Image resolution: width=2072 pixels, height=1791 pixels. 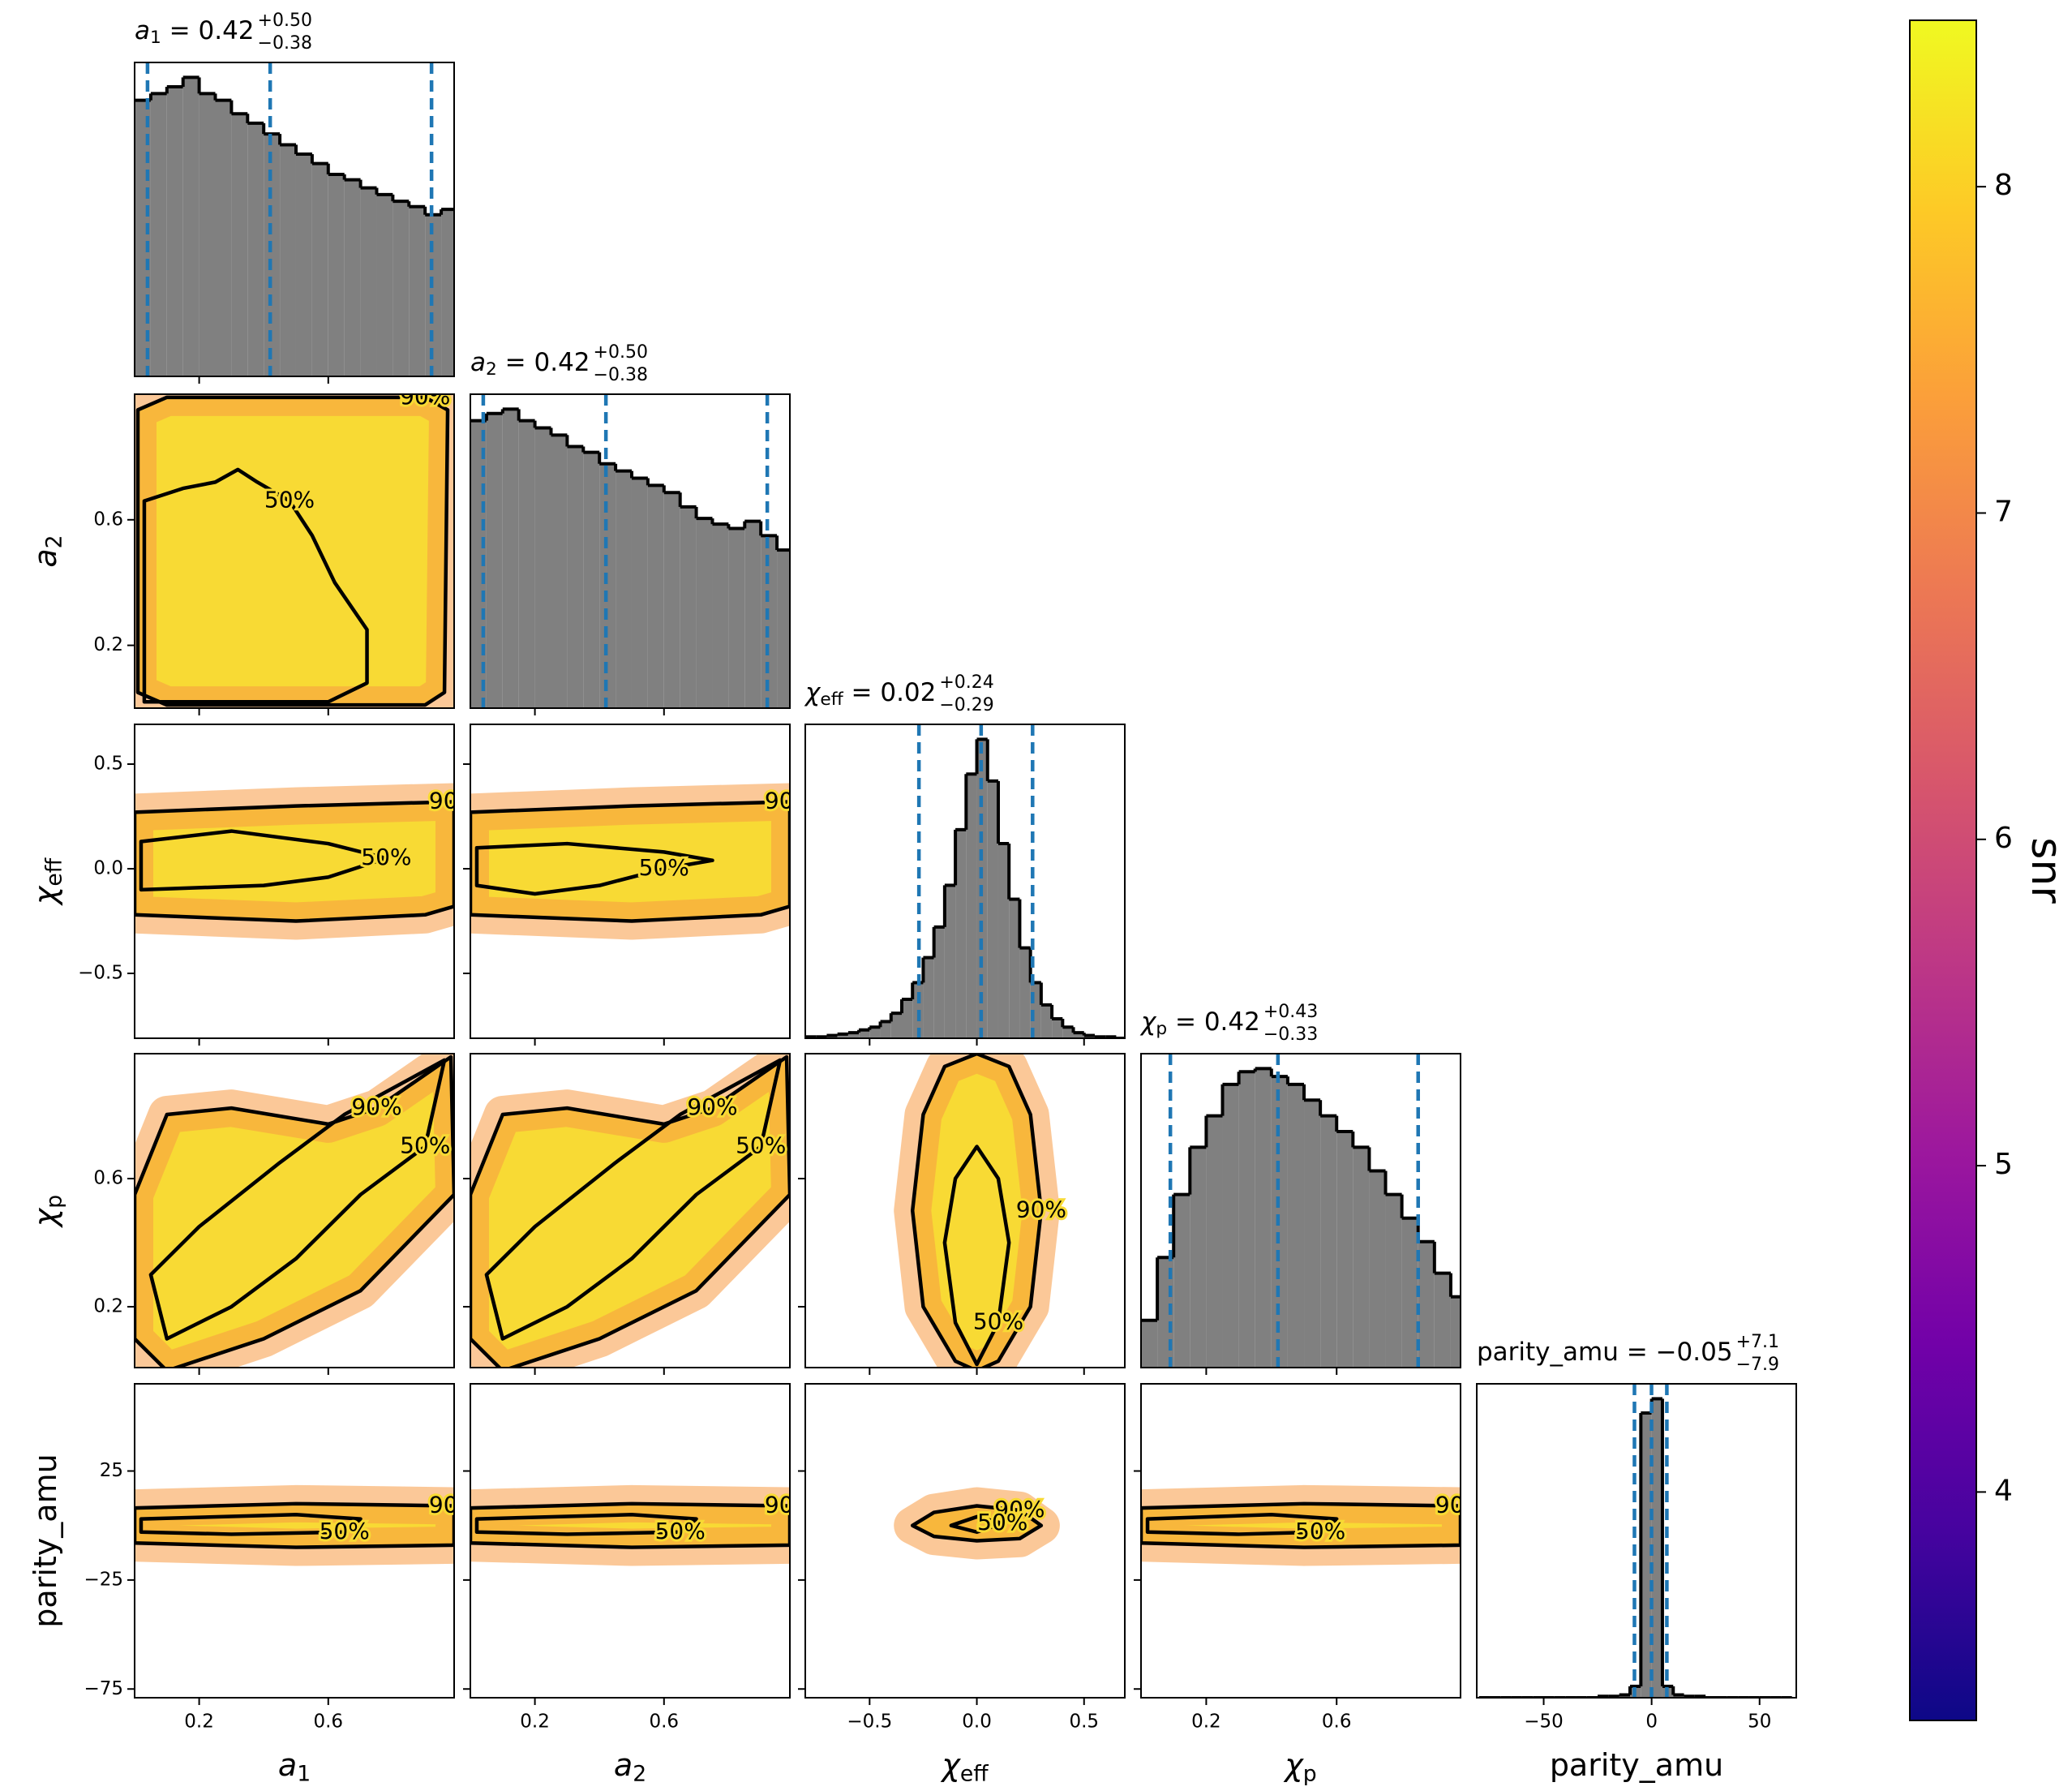 I want to click on x-axis-label: χp, so click(x=1299, y=1767).